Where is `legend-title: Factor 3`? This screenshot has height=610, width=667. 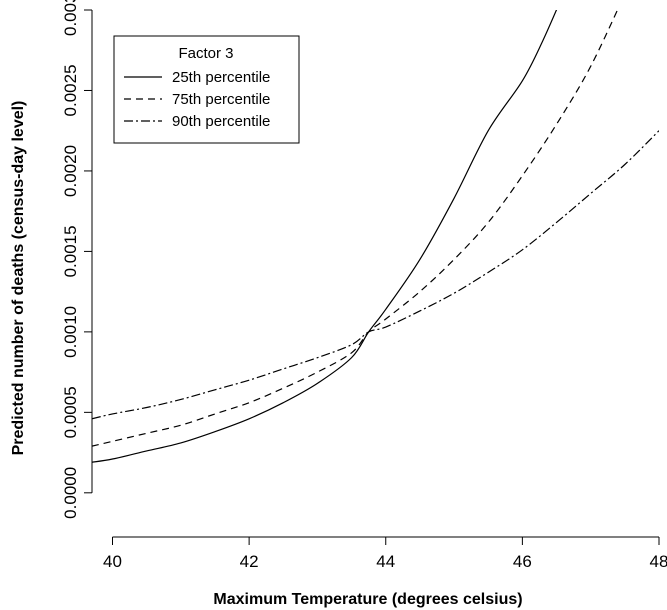
legend-title: Factor 3 is located at coordinates (205, 53).